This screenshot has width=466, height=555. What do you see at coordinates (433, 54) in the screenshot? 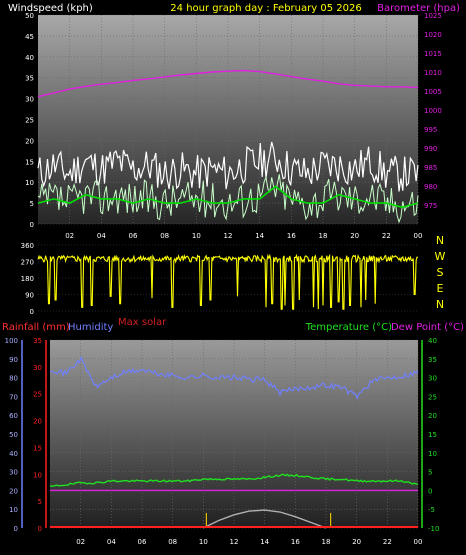
I see `barometer-tick-label: 1015` at bounding box center [433, 54].